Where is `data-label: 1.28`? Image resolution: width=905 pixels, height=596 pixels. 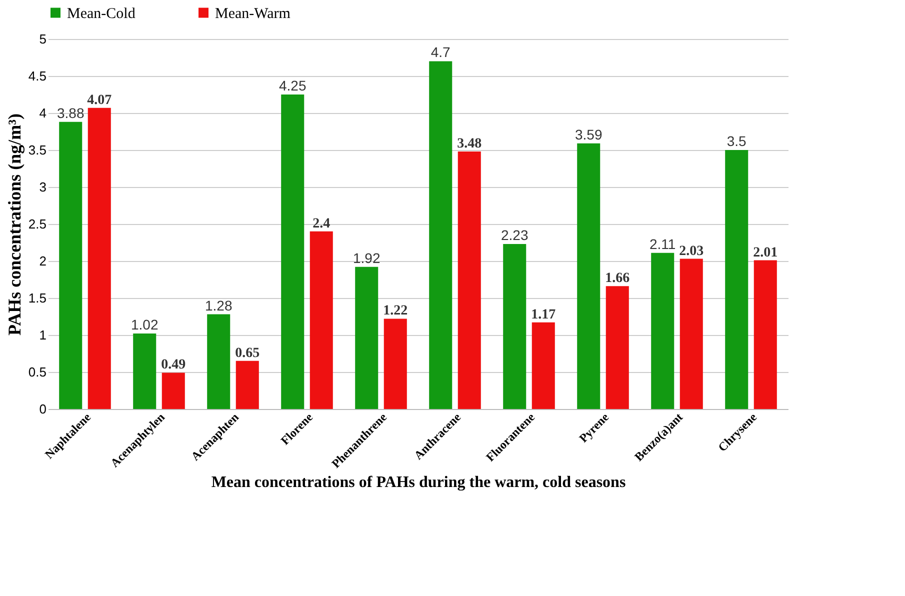 data-label: 1.28 is located at coordinates (218, 305).